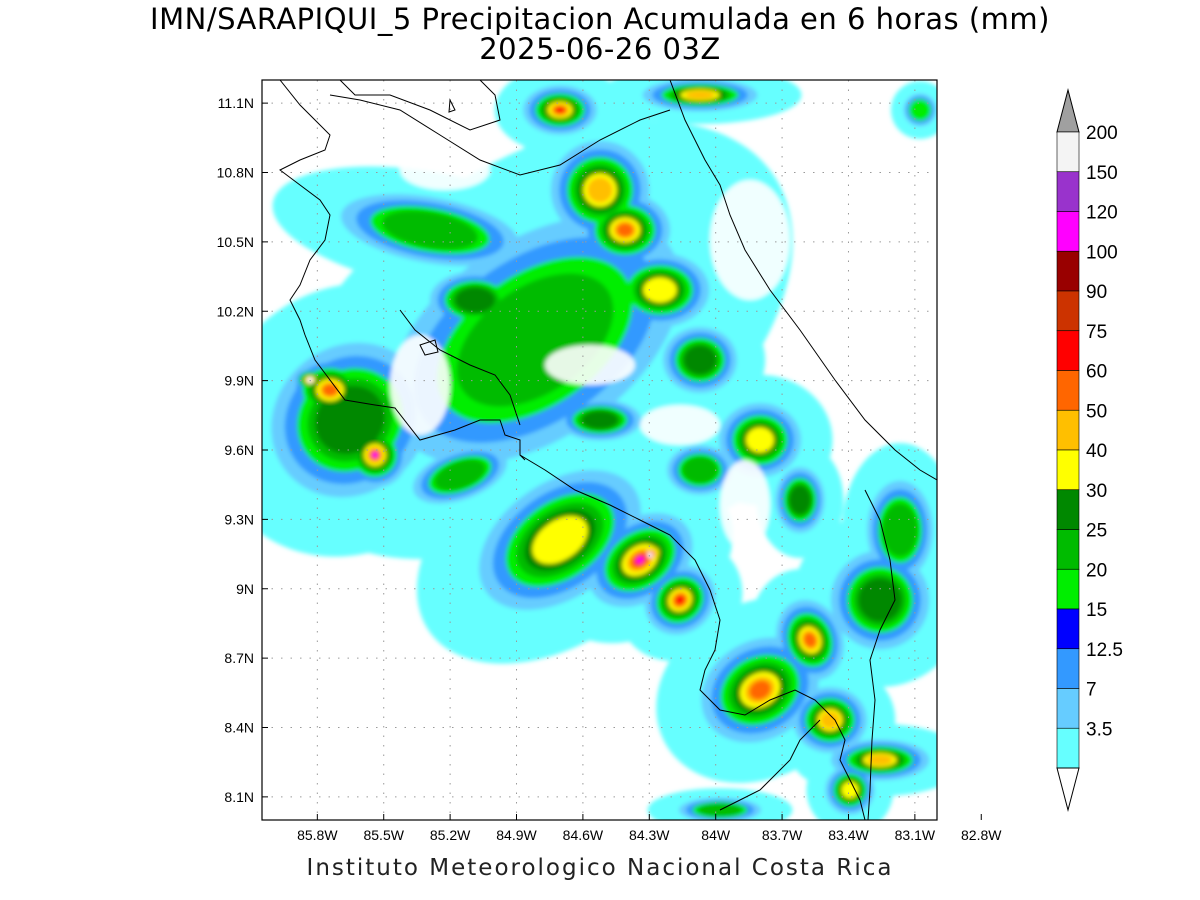 Image resolution: width=1200 pixels, height=900 pixels. Describe the element at coordinates (1096, 491) in the screenshot. I see `colorbar-label: 30` at that location.